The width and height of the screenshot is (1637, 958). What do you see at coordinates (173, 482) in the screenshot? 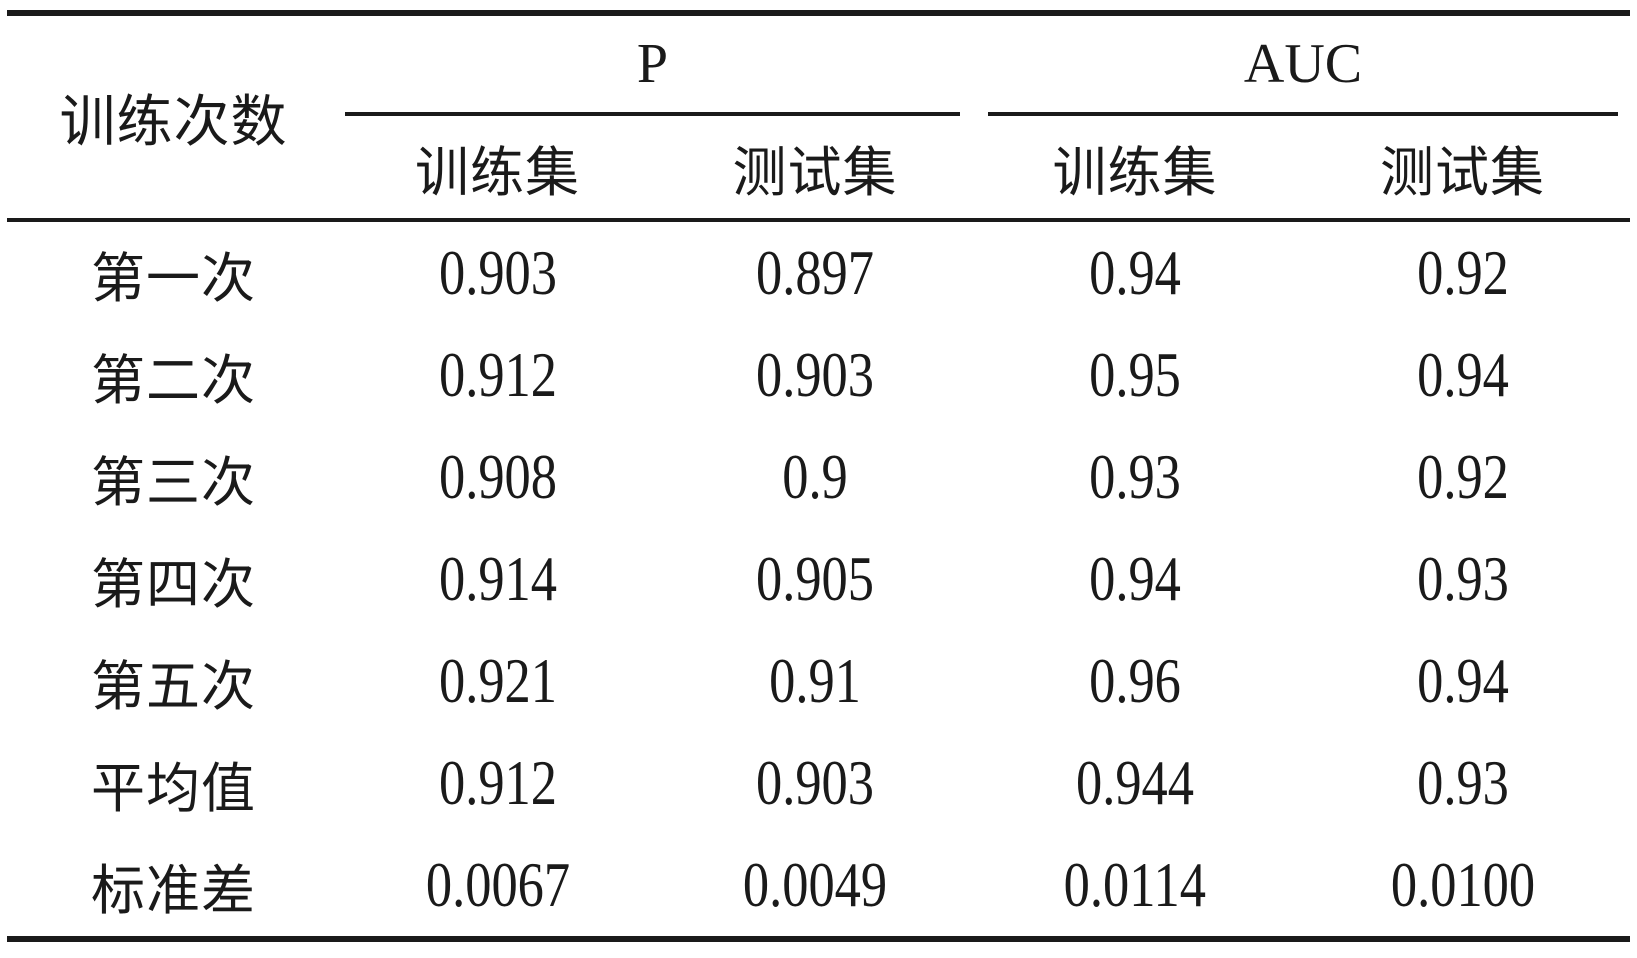
I see `row-label: 第三次` at bounding box center [173, 482].